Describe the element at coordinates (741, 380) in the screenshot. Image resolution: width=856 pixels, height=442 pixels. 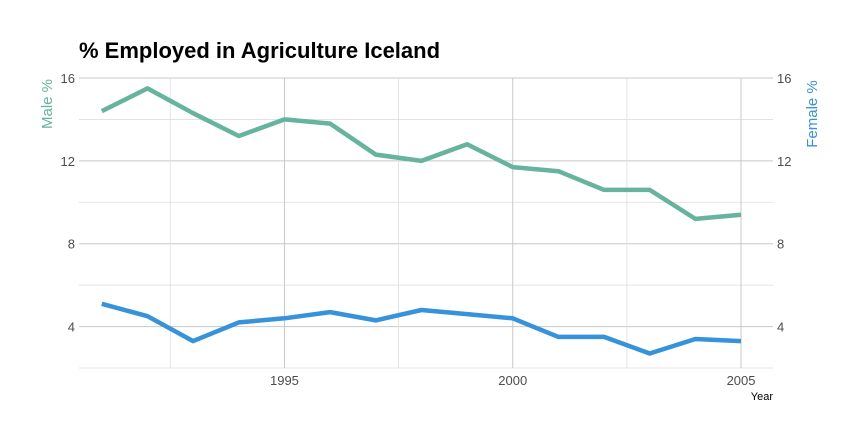
I see `x-tick-label: 2005` at that location.